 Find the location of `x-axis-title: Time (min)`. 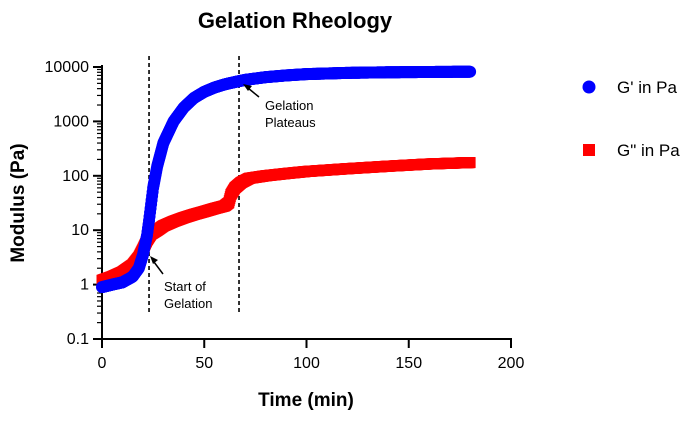

x-axis-title: Time (min) is located at coordinates (306, 400).